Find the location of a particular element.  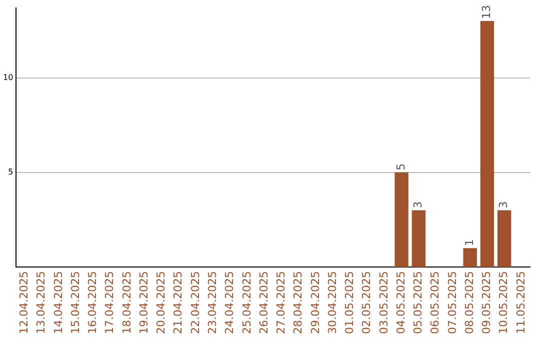

x-tick-label: 19.04.2025 is located at coordinates (143, 302).